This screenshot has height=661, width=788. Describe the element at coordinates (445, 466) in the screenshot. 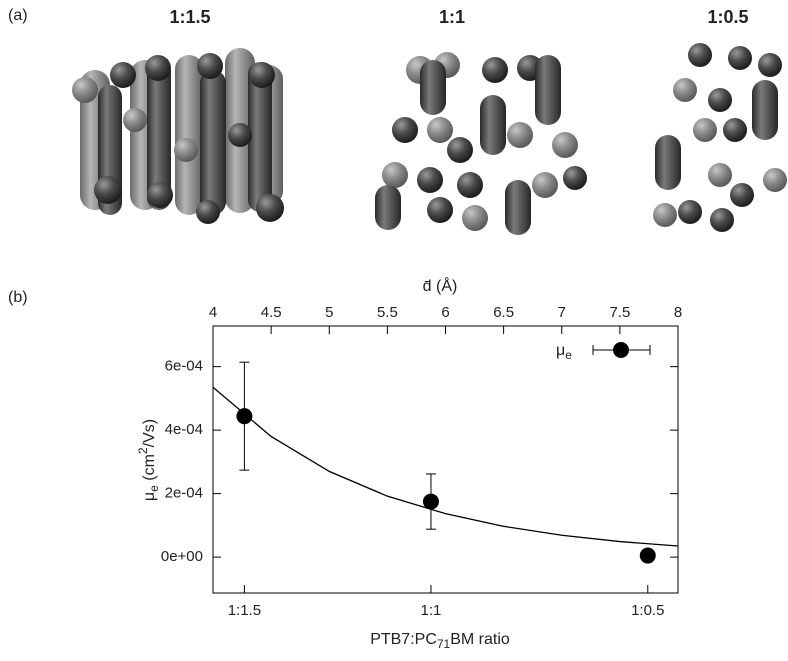

I see `fit-line` at that location.